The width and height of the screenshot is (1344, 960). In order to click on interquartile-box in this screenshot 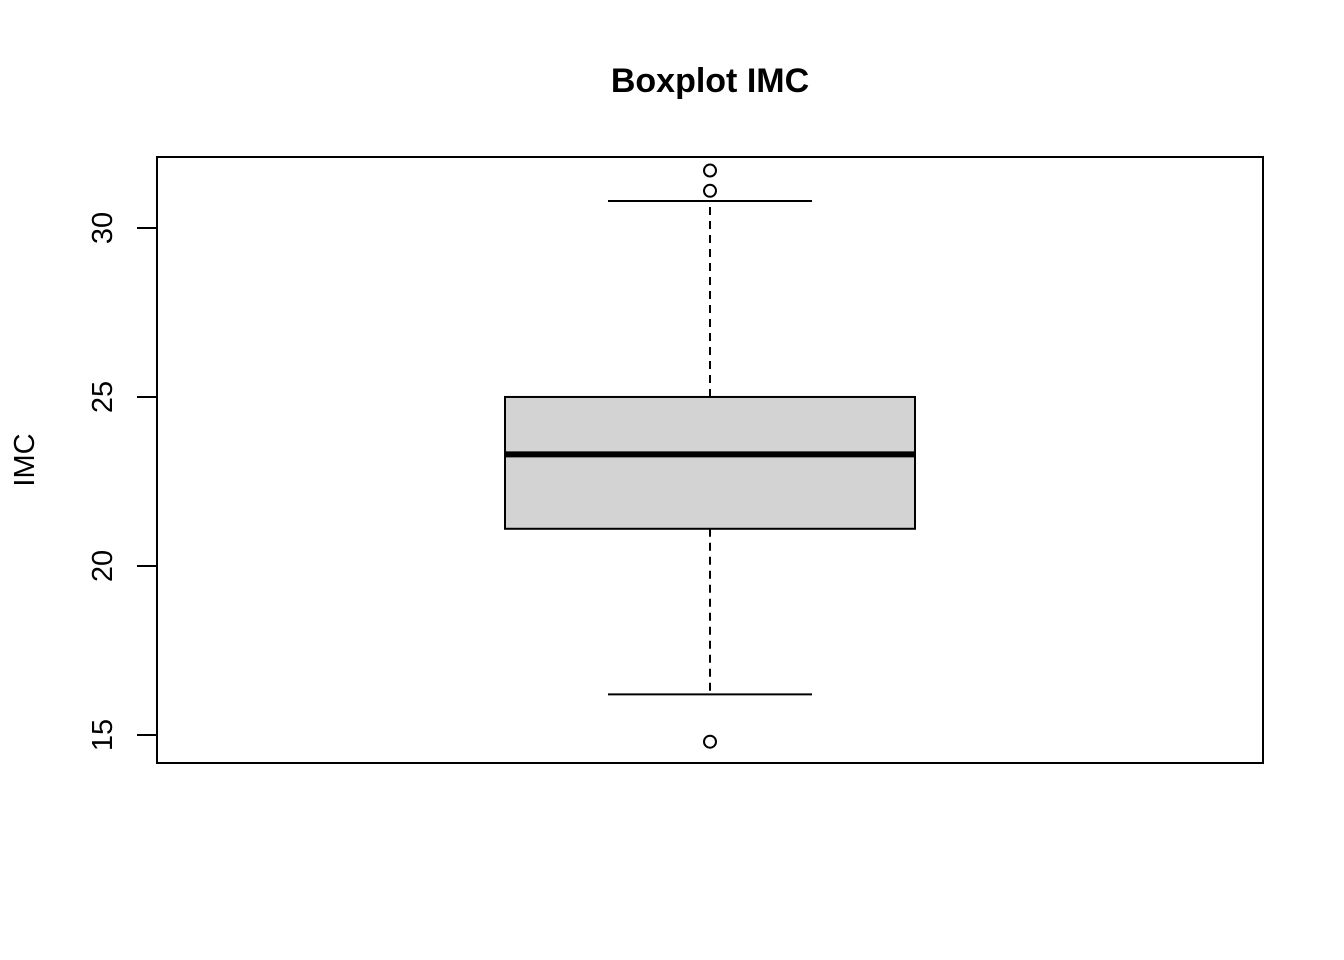, I will do `click(710, 462)`.